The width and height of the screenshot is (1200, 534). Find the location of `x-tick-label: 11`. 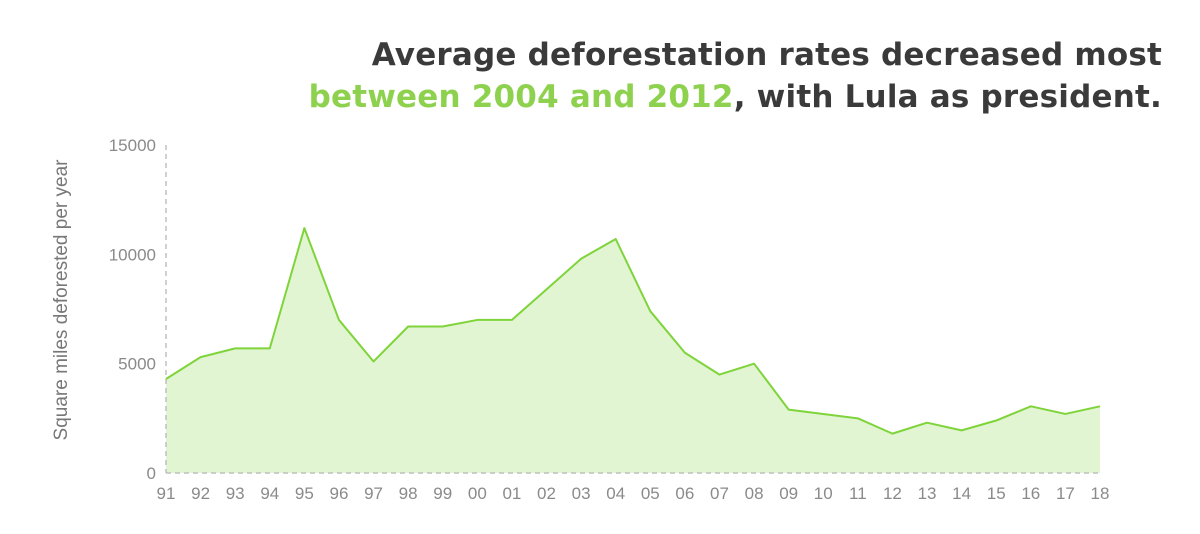

x-tick-label: 11 is located at coordinates (858, 493).